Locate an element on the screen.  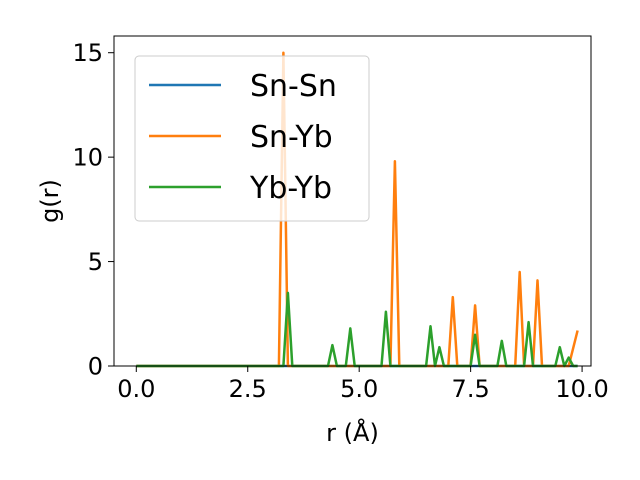
y-tick-label: 15 is located at coordinates (87, 53).